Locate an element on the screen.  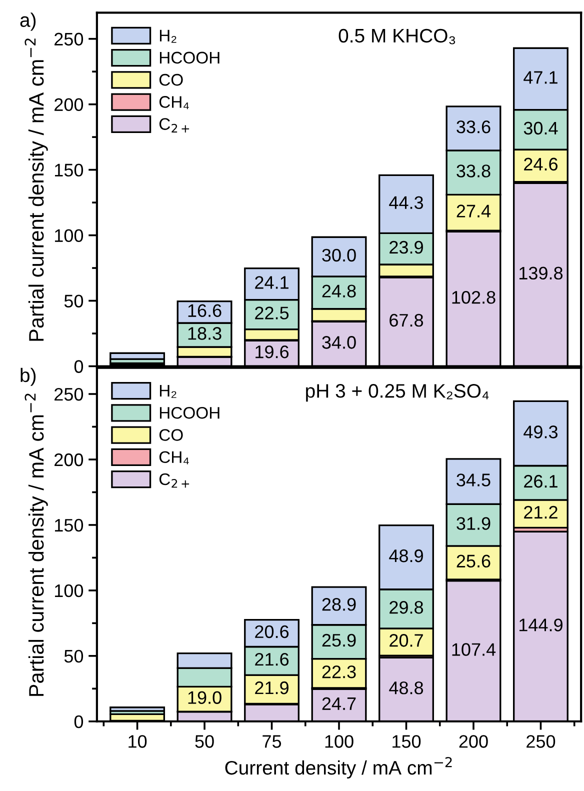
data-label: 67.8 is located at coordinates (407, 320).